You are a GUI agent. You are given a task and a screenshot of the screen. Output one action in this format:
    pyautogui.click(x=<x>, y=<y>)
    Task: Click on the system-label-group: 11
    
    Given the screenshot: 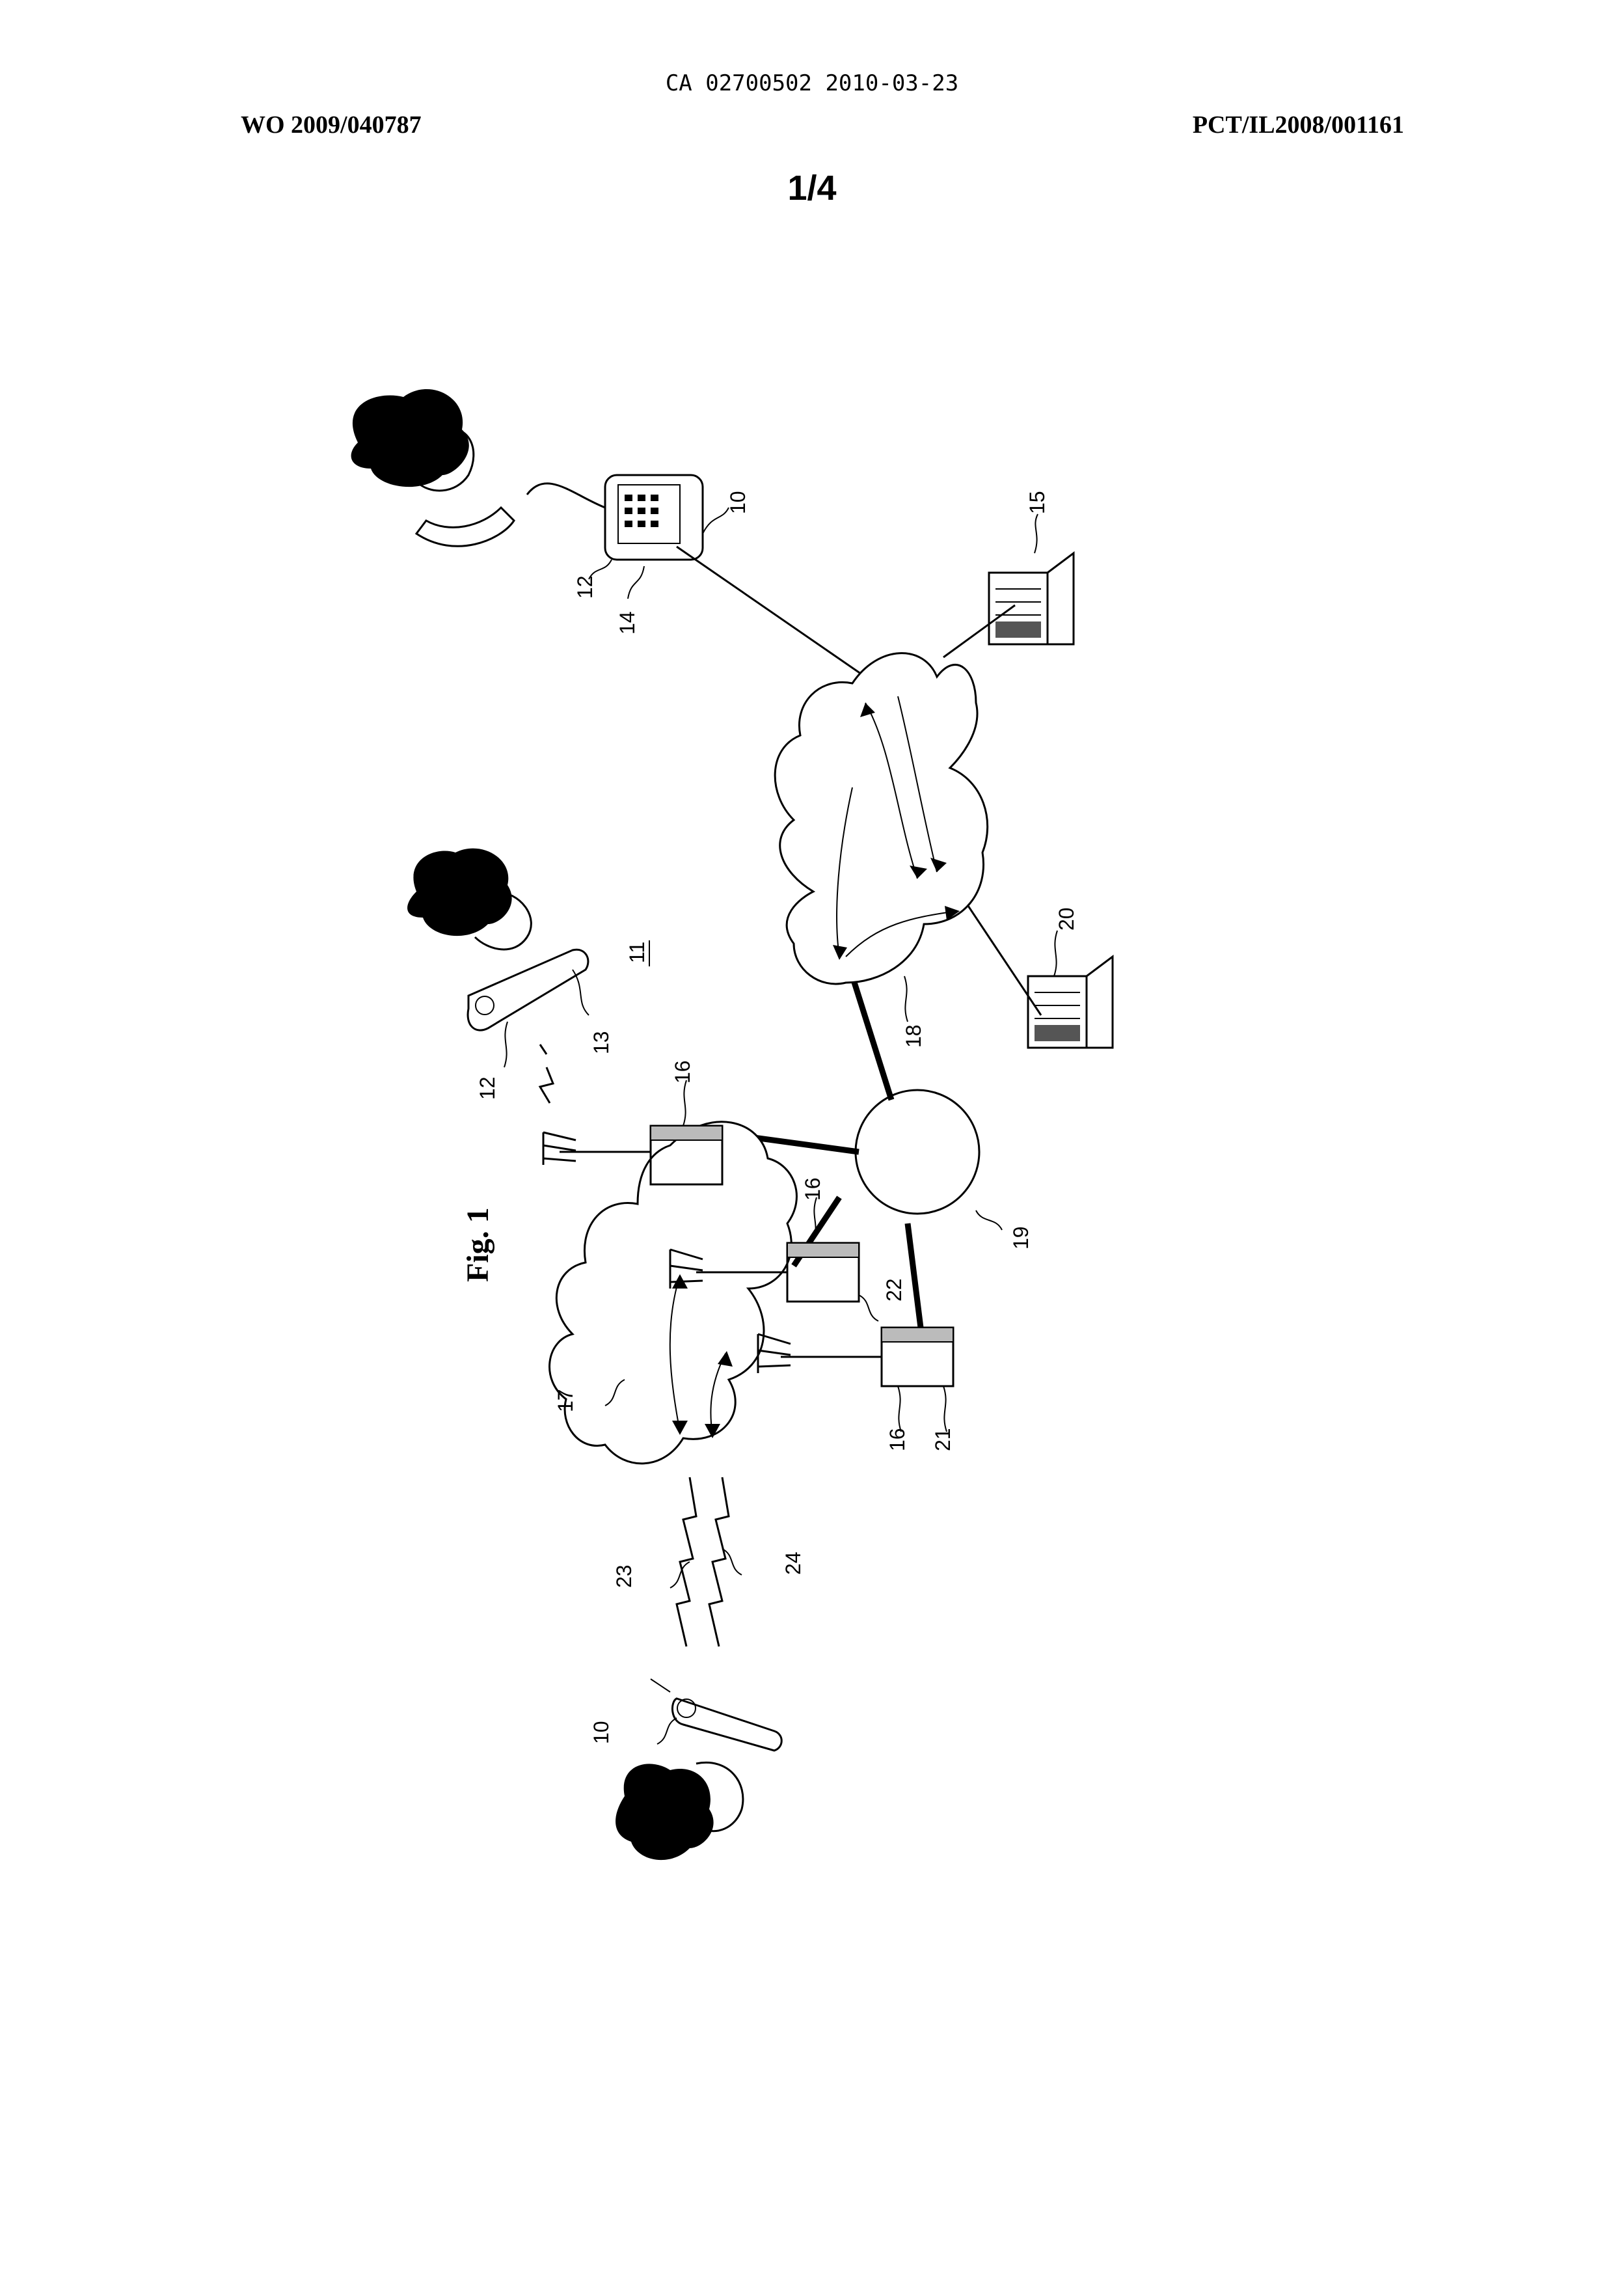 What is the action you would take?
    pyautogui.click(x=637, y=953)
    